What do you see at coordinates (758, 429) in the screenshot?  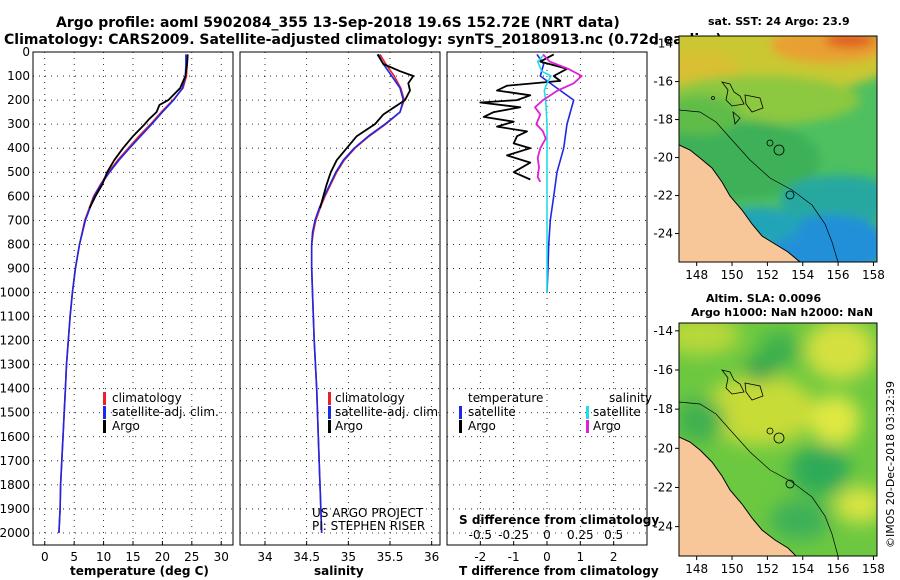 I see `sla-reef-outlines` at bounding box center [758, 429].